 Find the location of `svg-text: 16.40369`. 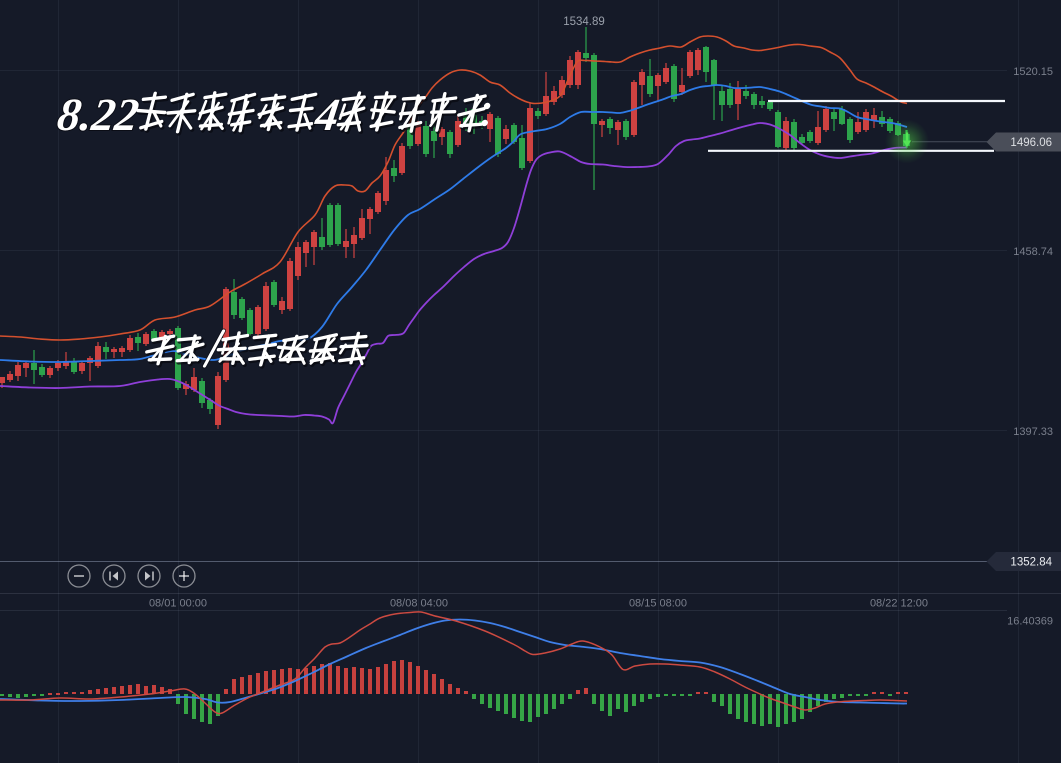

svg-text: 16.40369 is located at coordinates (1030, 622).